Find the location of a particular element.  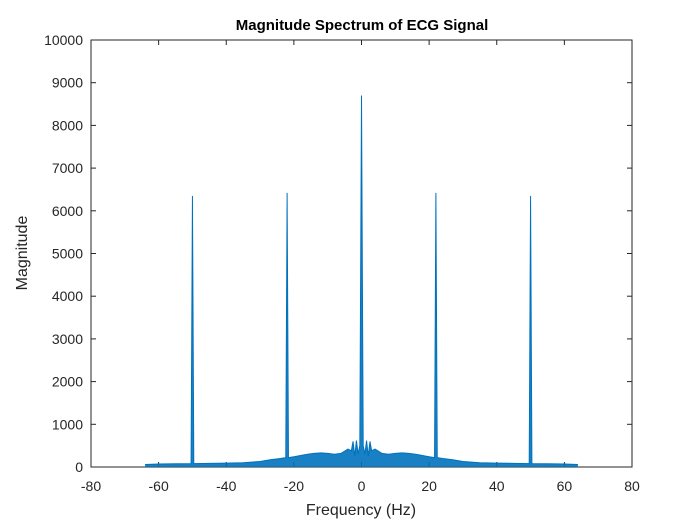

y-tick-label: 10000 is located at coordinates (63, 40).